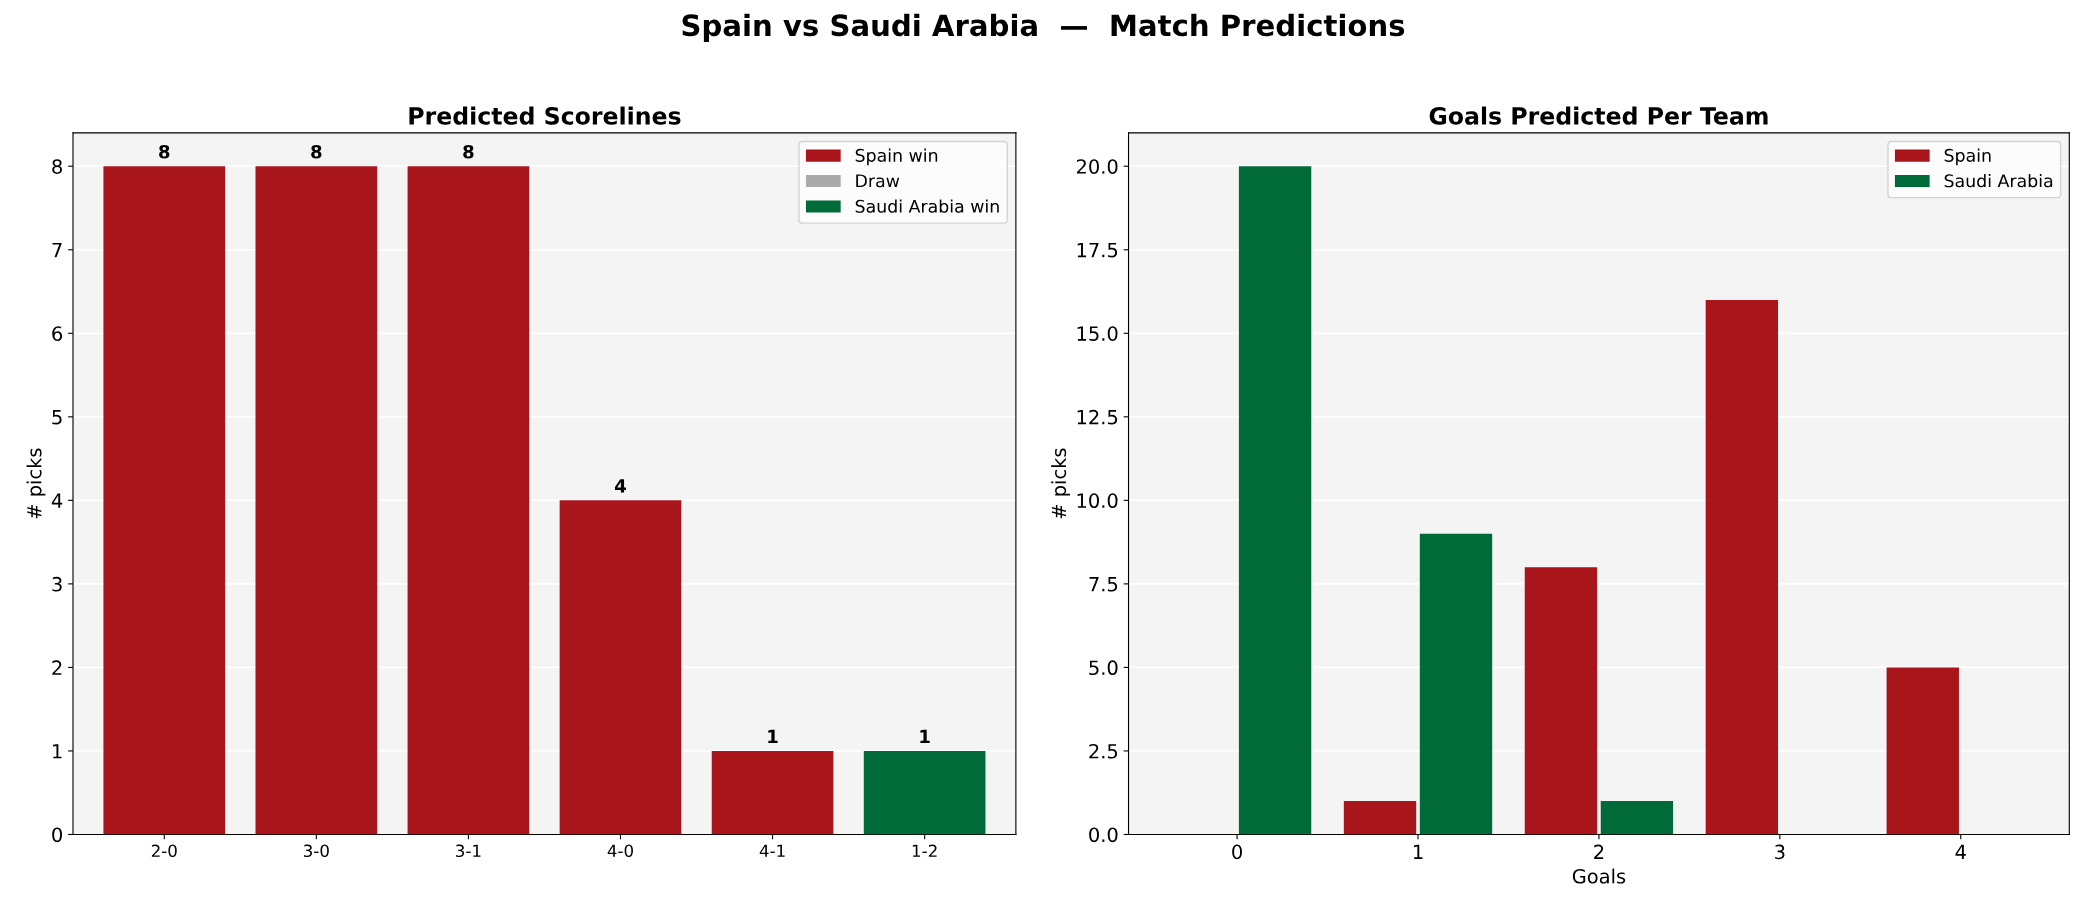  What do you see at coordinates (1097, 250) in the screenshot?
I see `y-tick-label: 17.5` at bounding box center [1097, 250].